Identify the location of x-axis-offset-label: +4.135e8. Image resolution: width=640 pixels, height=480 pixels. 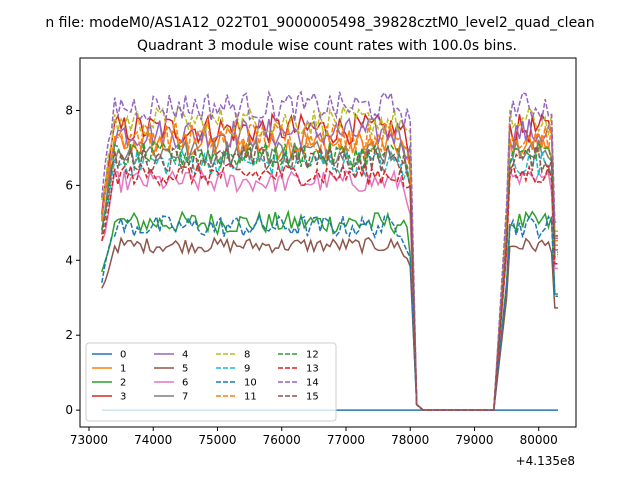
(545, 461).